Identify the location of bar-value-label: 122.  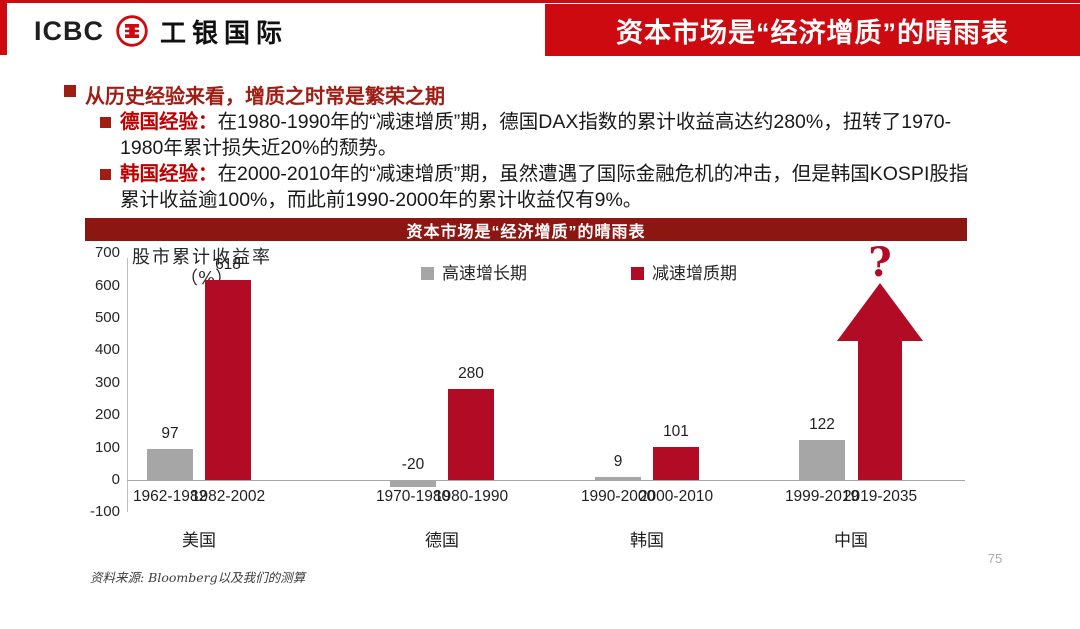
(822, 425).